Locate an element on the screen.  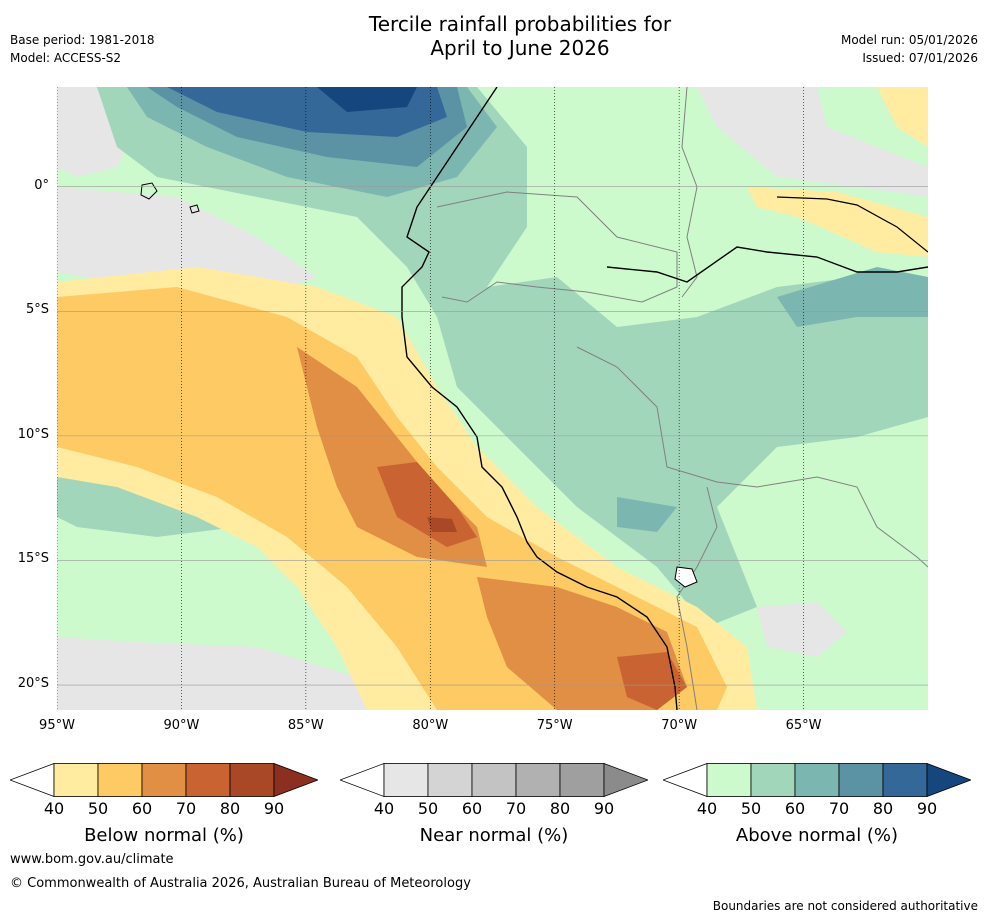
title-line-1: Tercile rainfall probabilities for is located at coordinates (520, 24).